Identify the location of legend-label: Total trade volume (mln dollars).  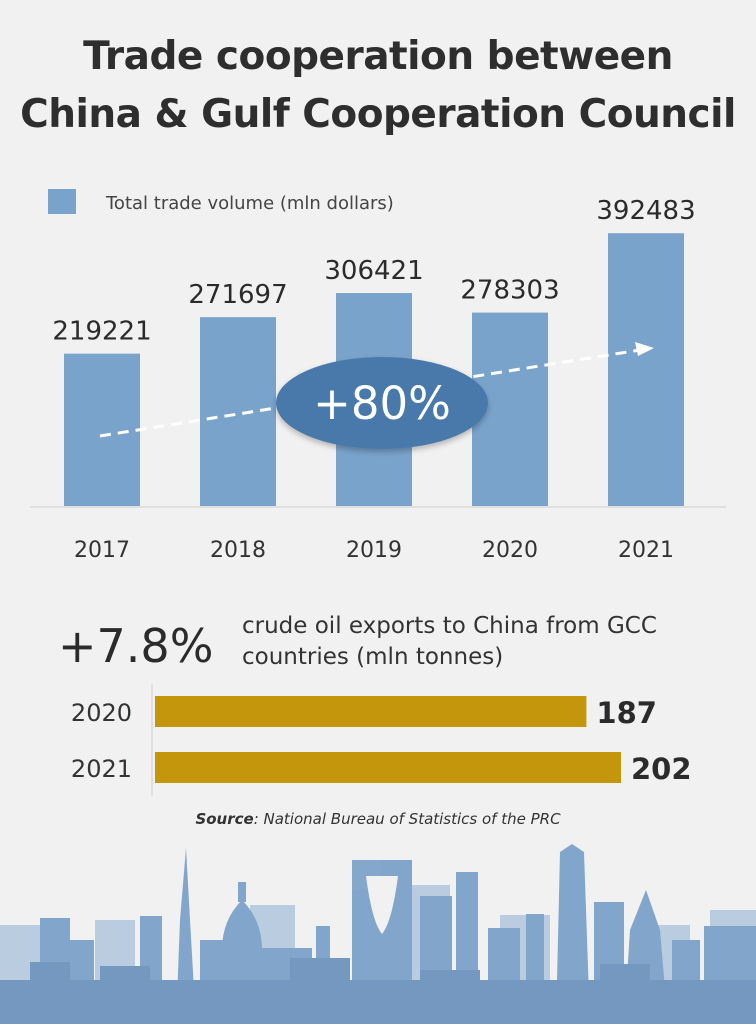
(249, 203).